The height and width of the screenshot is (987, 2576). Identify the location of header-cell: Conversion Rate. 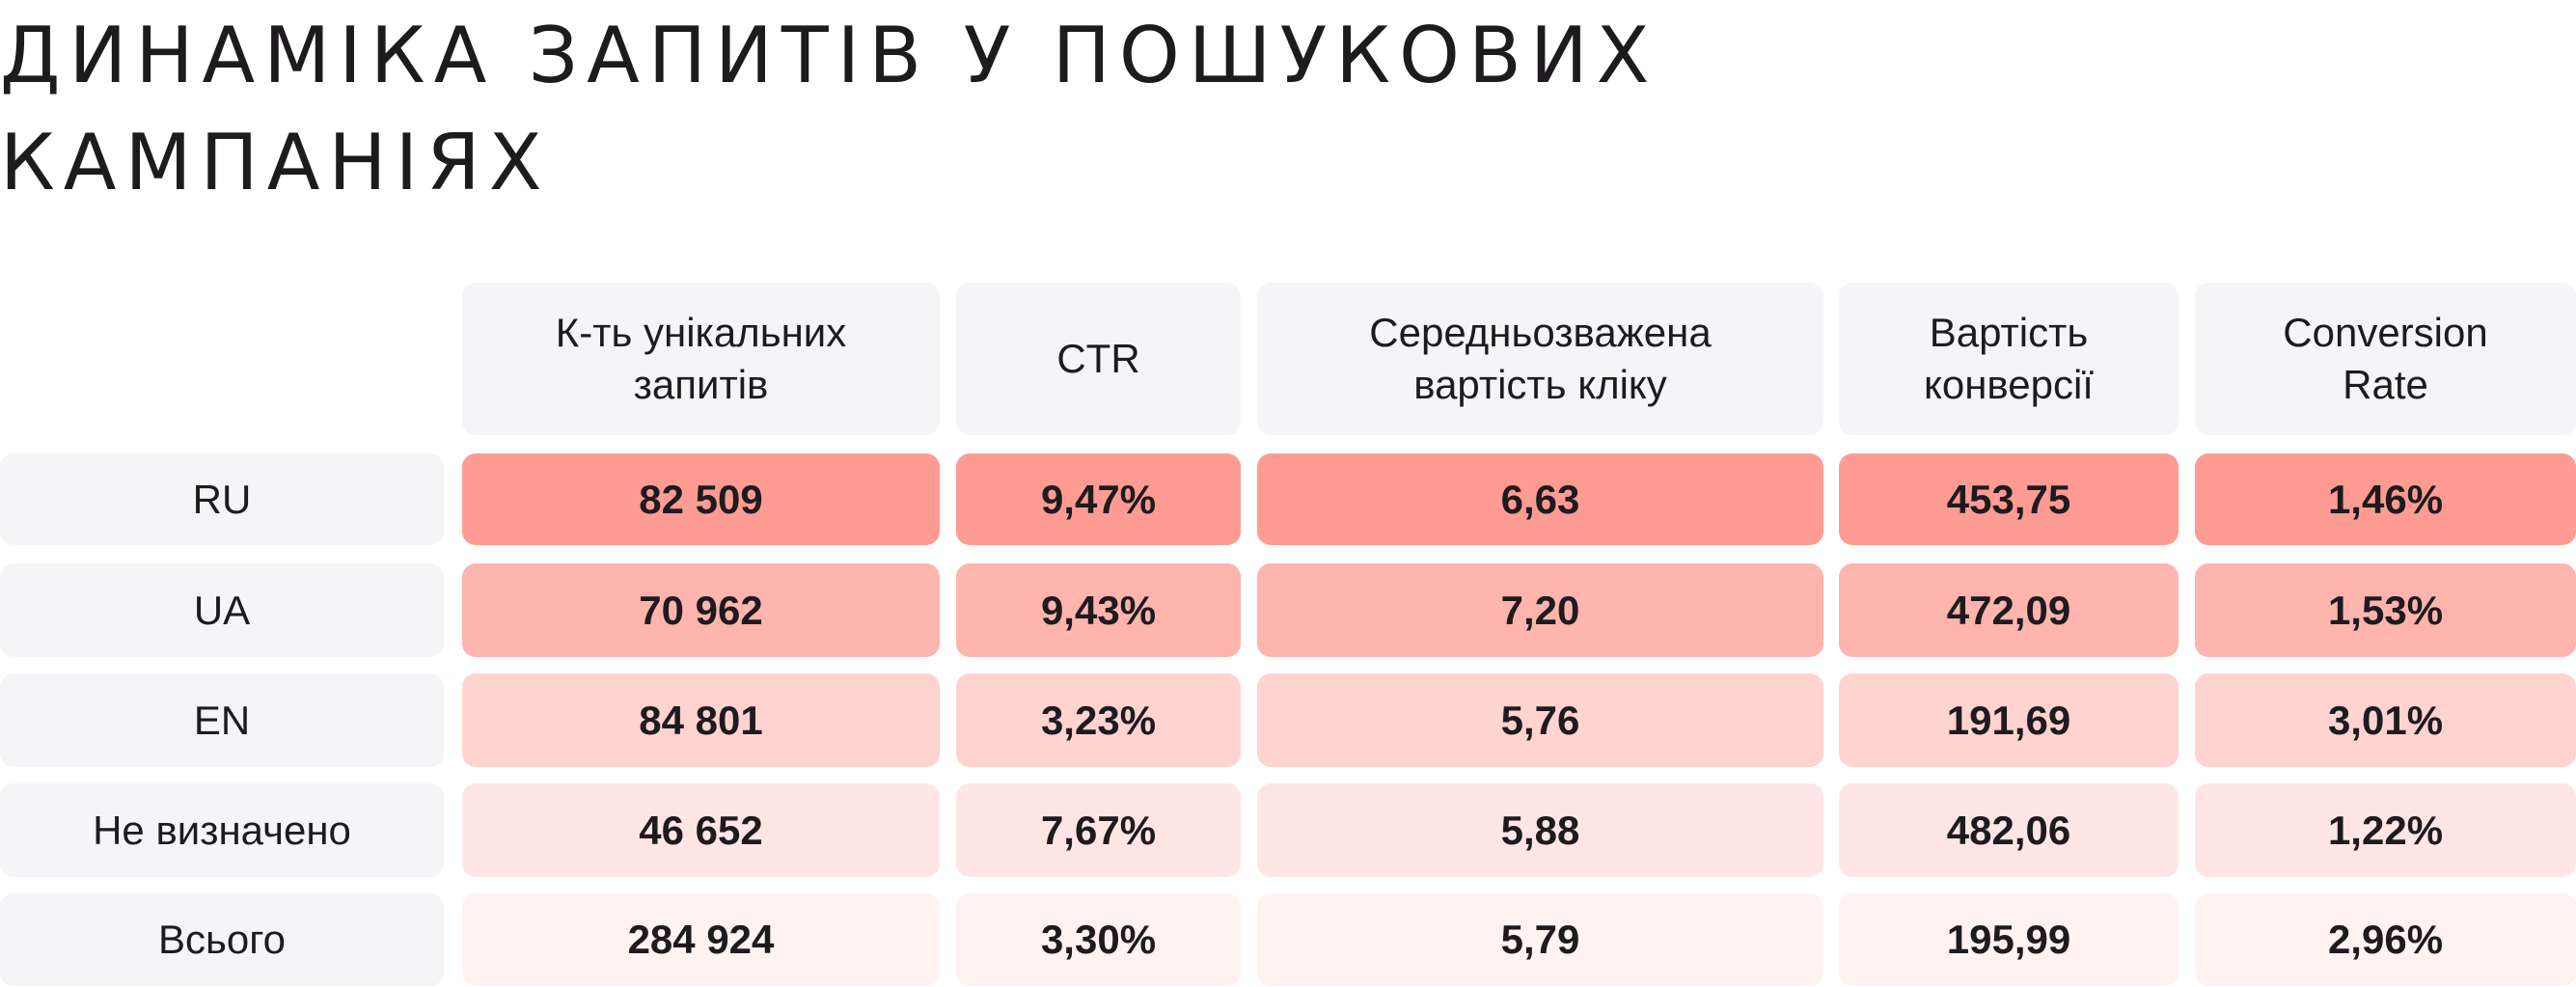
(2386, 359).